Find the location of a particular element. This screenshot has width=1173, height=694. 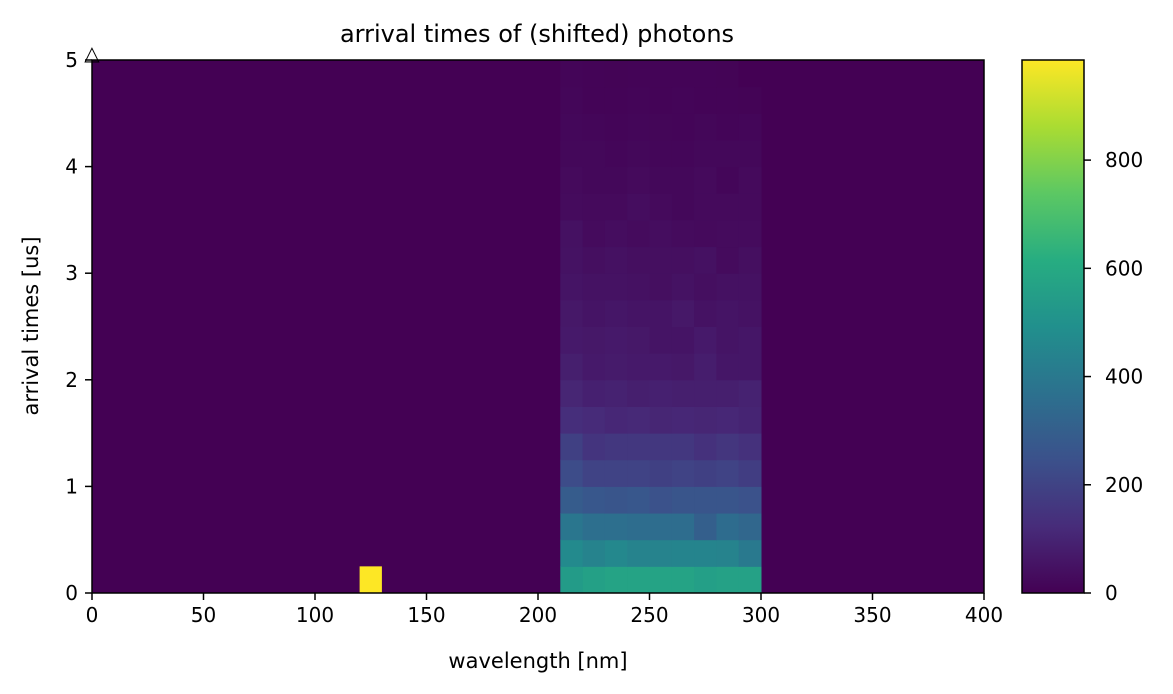

y-tick-label: 5 is located at coordinates (71, 60).